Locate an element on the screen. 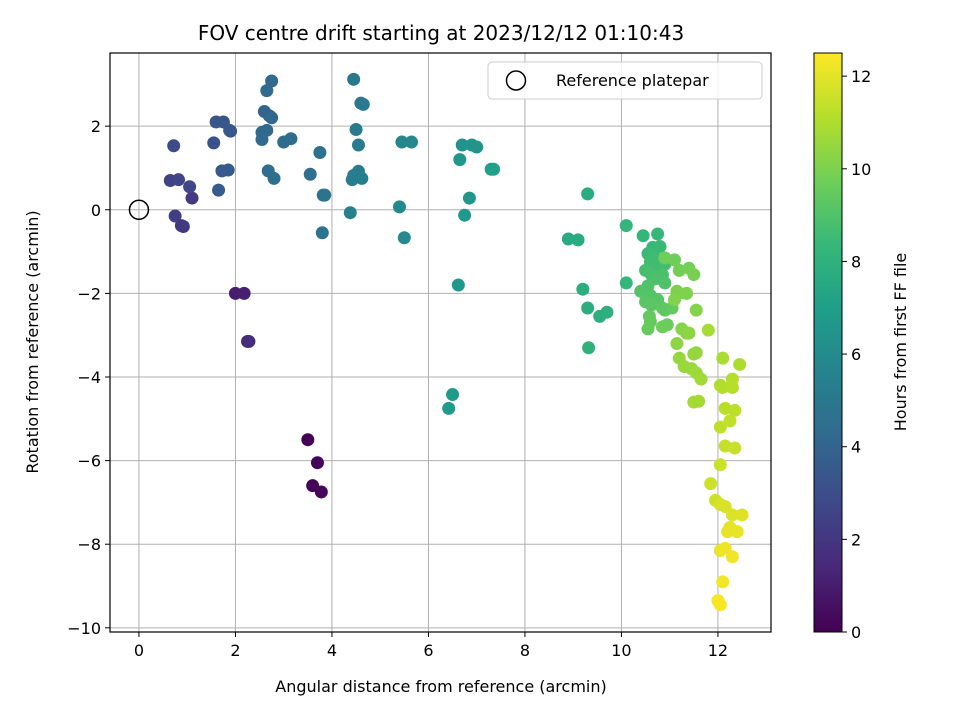  legend-label-reference: Reference platepar is located at coordinates (632, 80).